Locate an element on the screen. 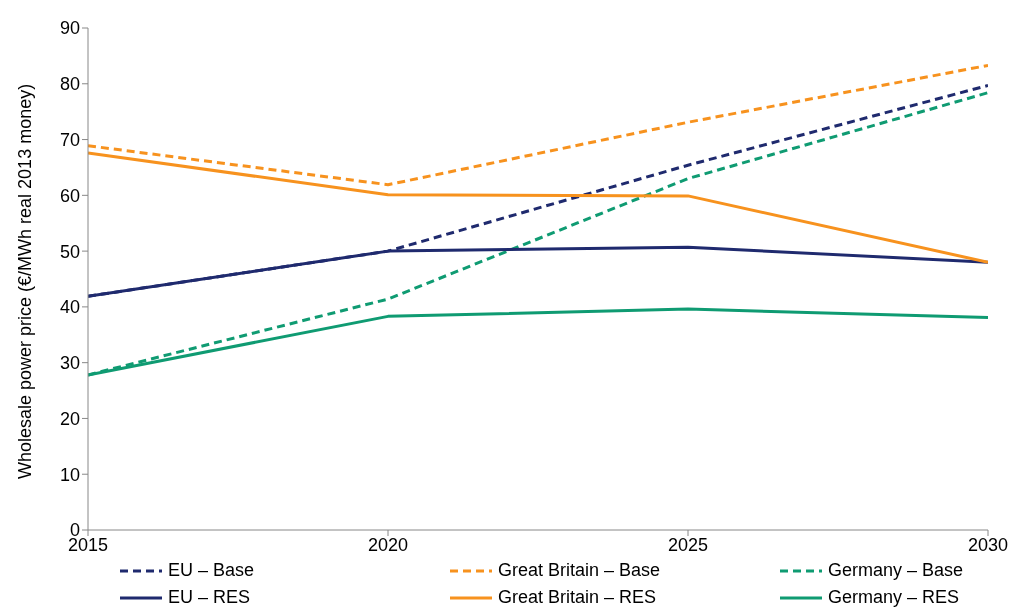  y-tick-label: 10 is located at coordinates (69, 474).